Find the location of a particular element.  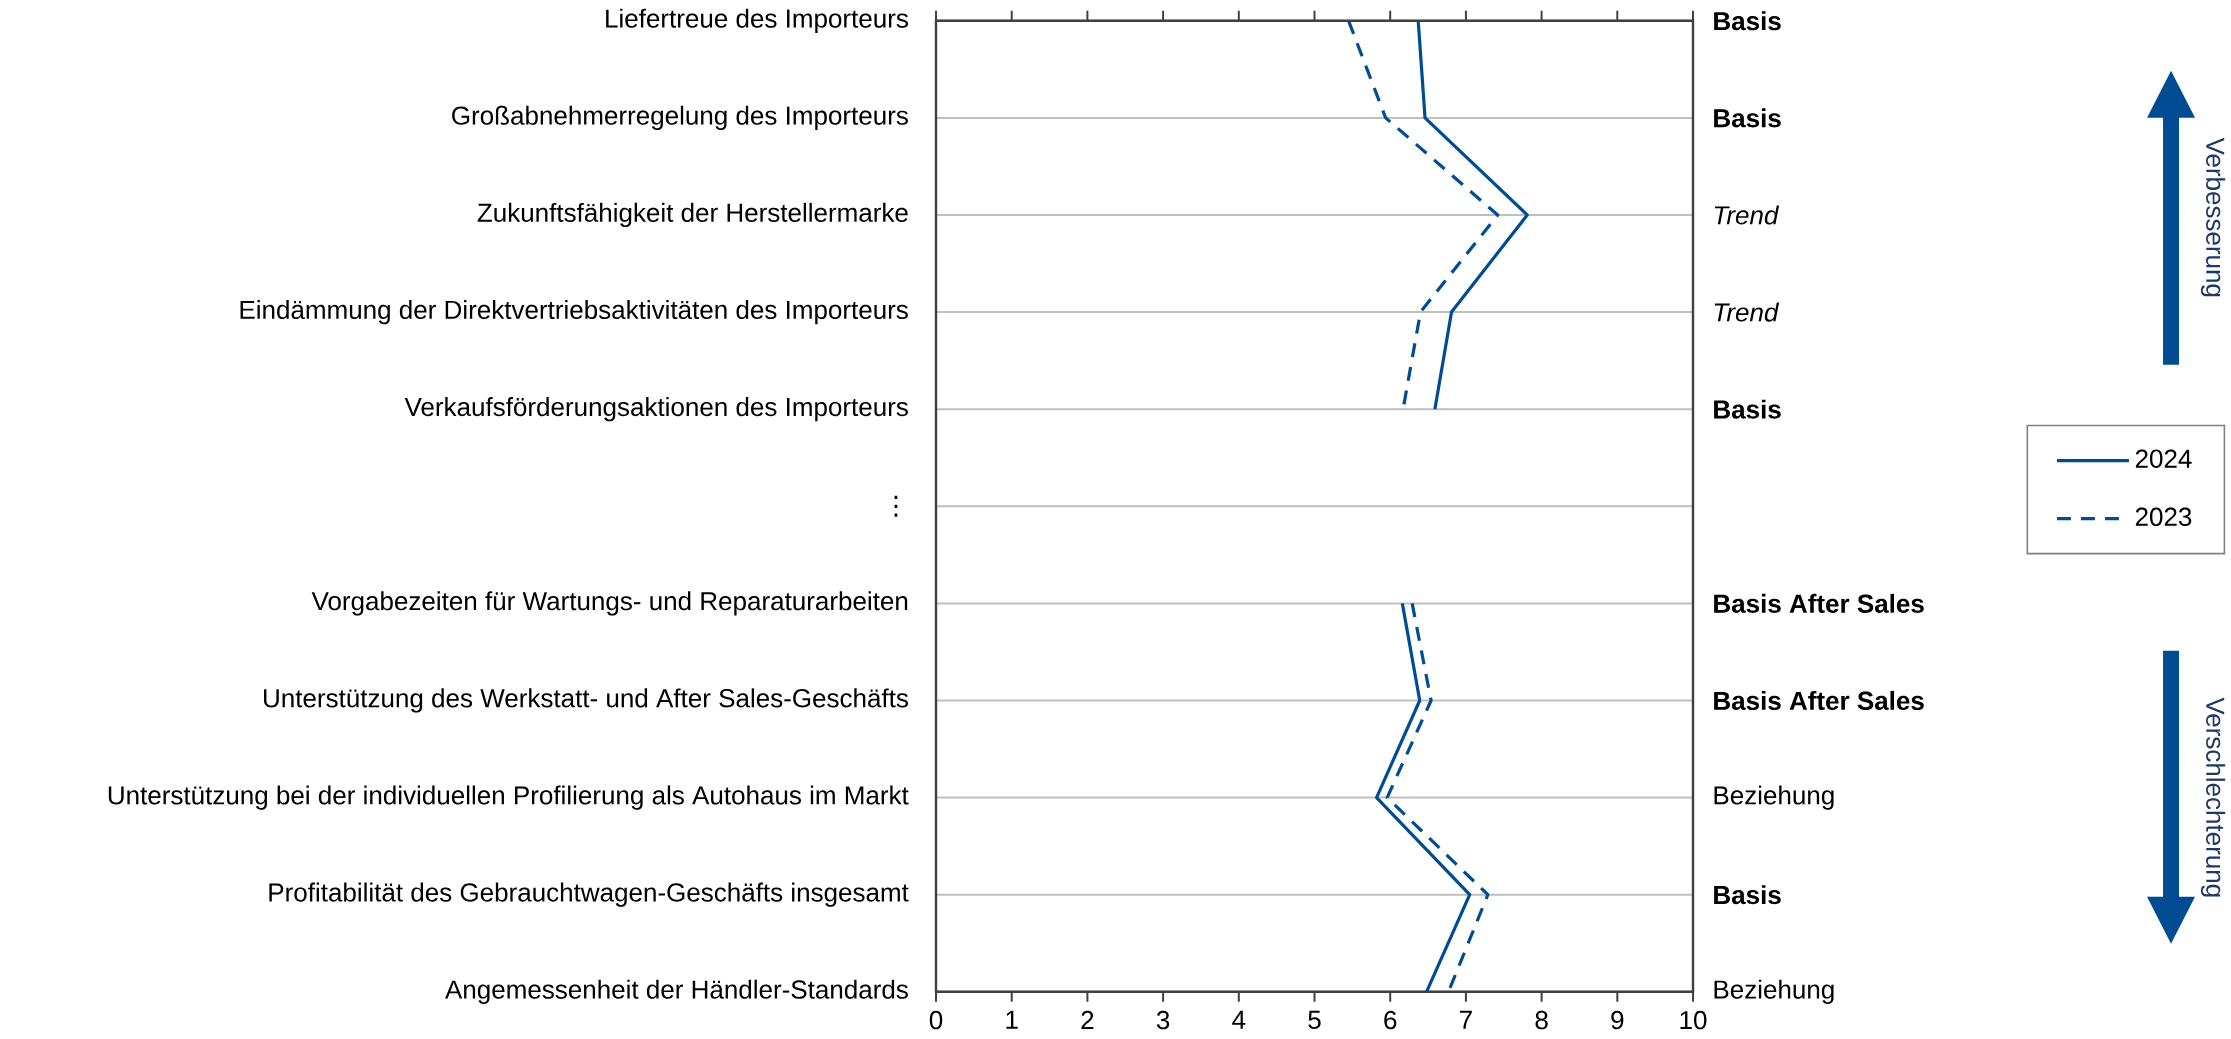

x-tick-label: 4 is located at coordinates (1239, 1019).